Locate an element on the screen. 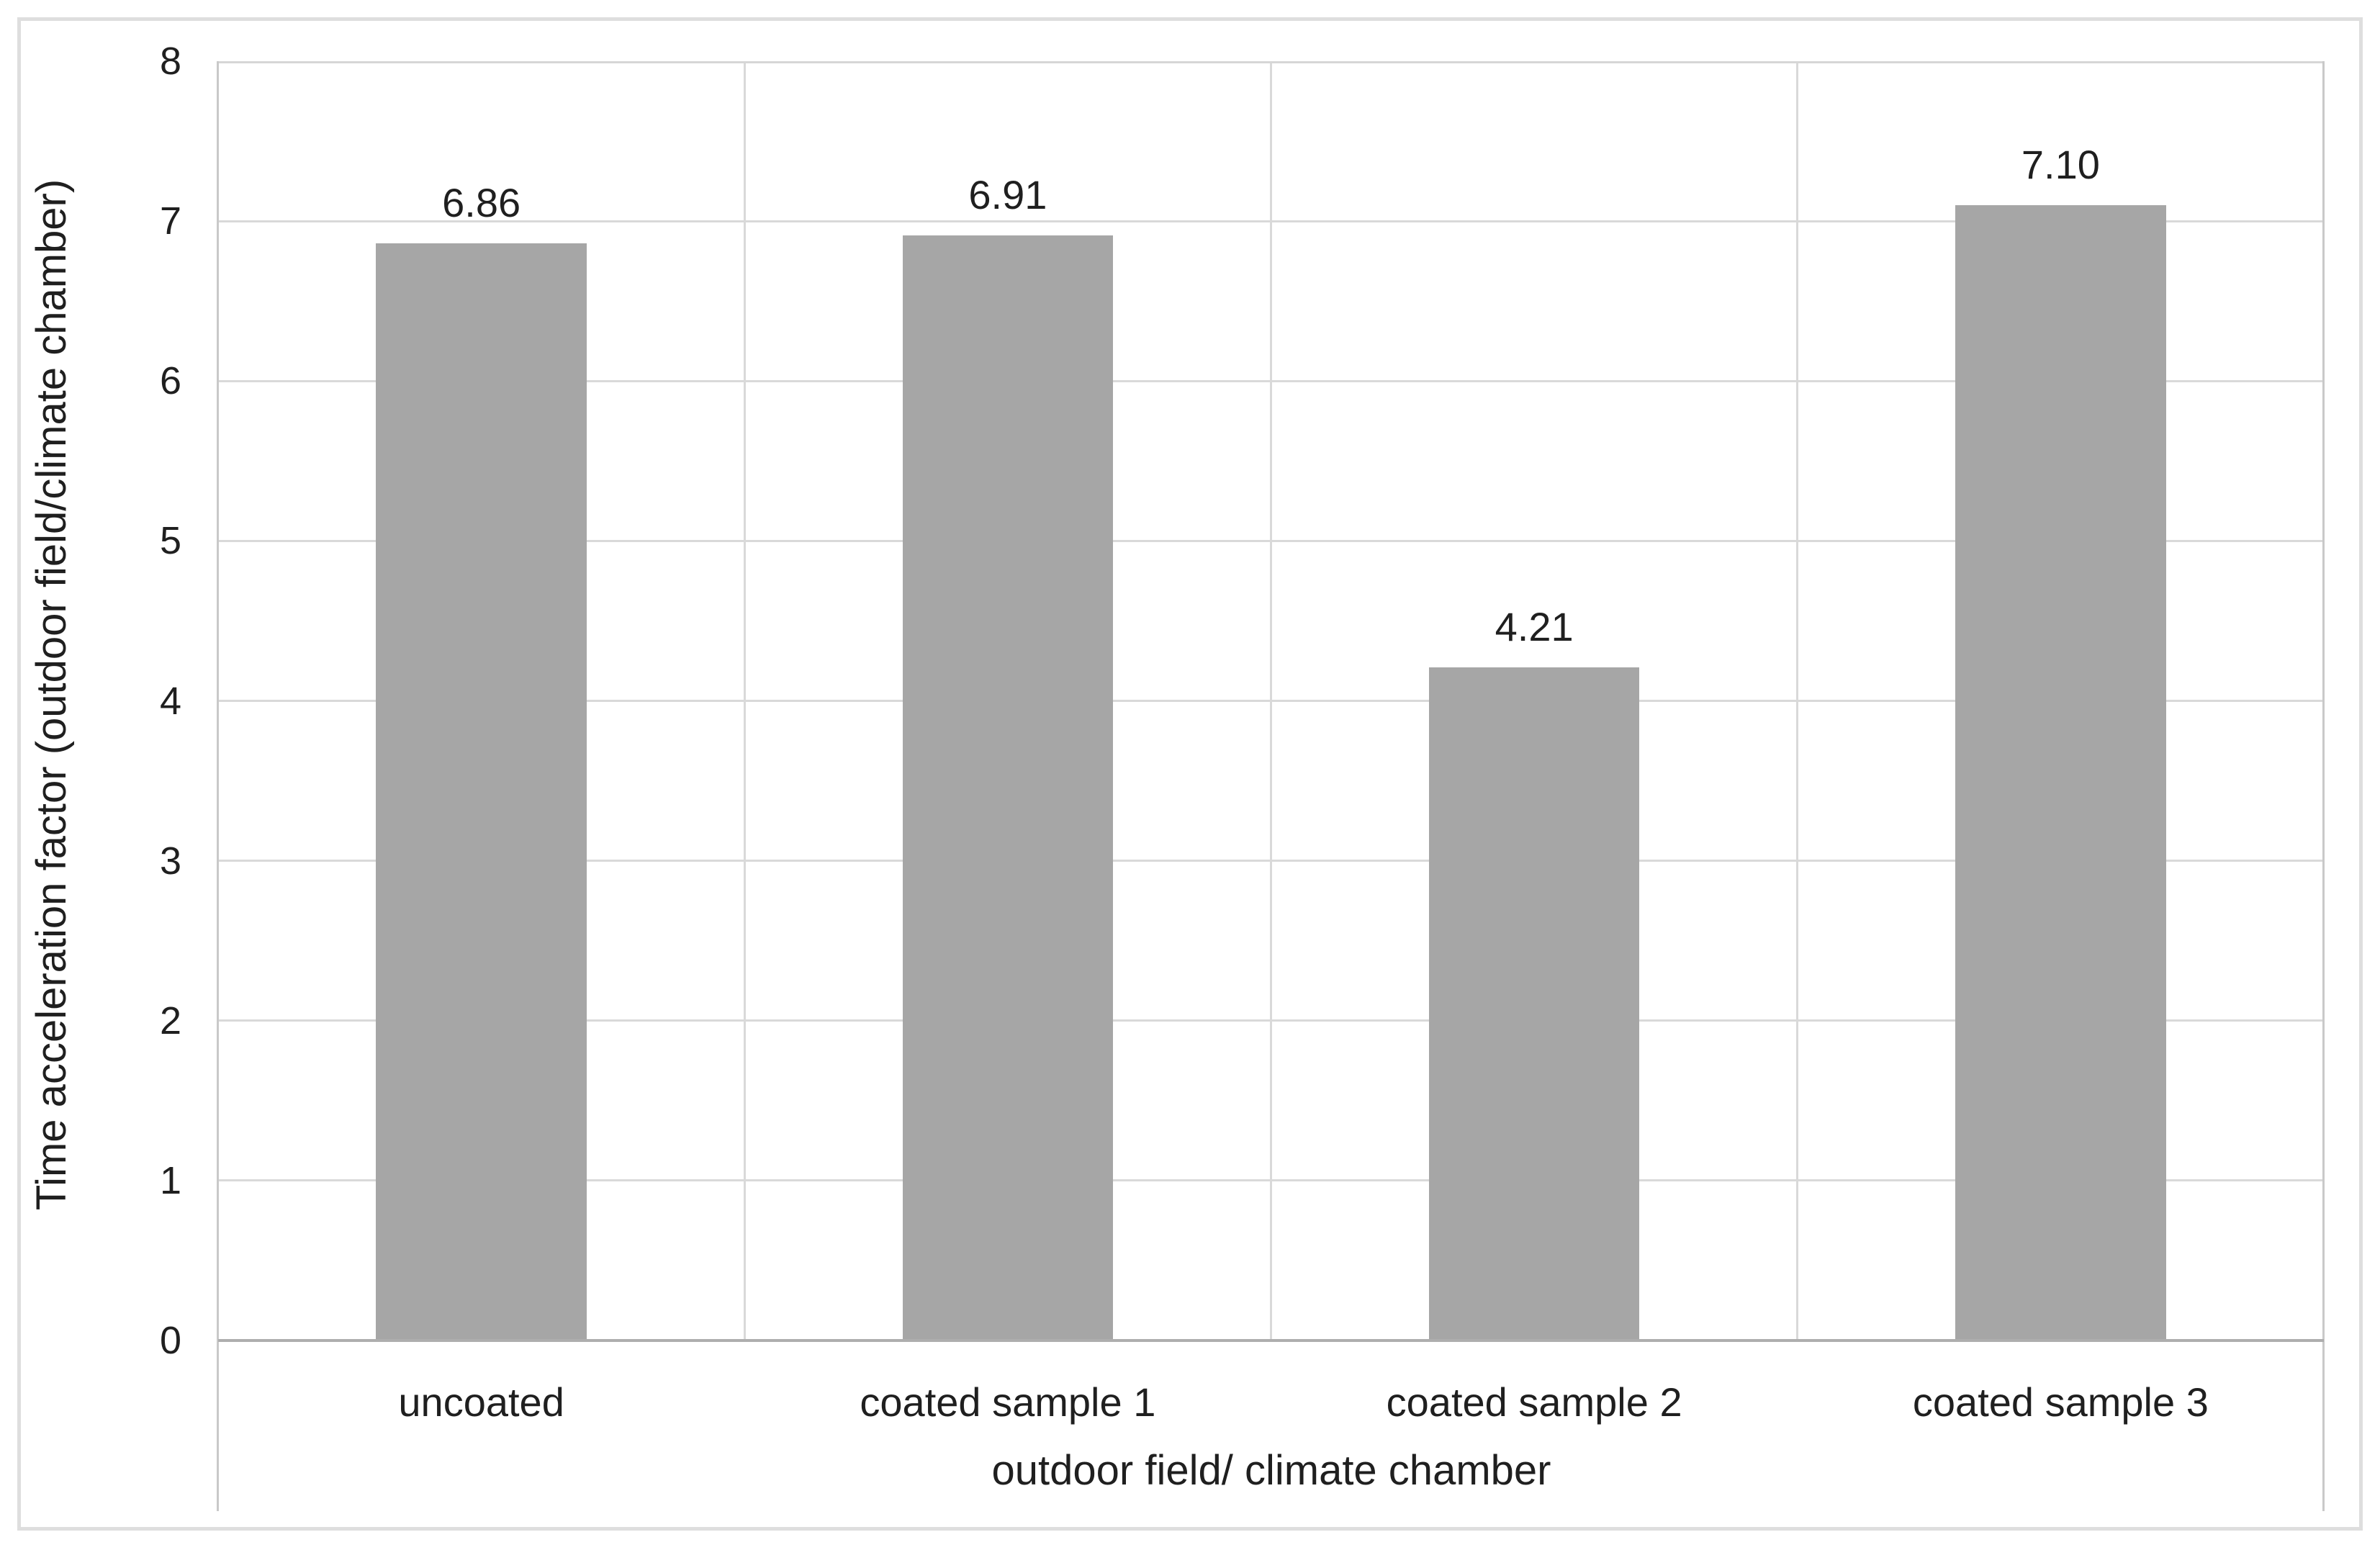 The height and width of the screenshot is (1550, 2380). category-label: coated sample 2 is located at coordinates (1534, 1402).